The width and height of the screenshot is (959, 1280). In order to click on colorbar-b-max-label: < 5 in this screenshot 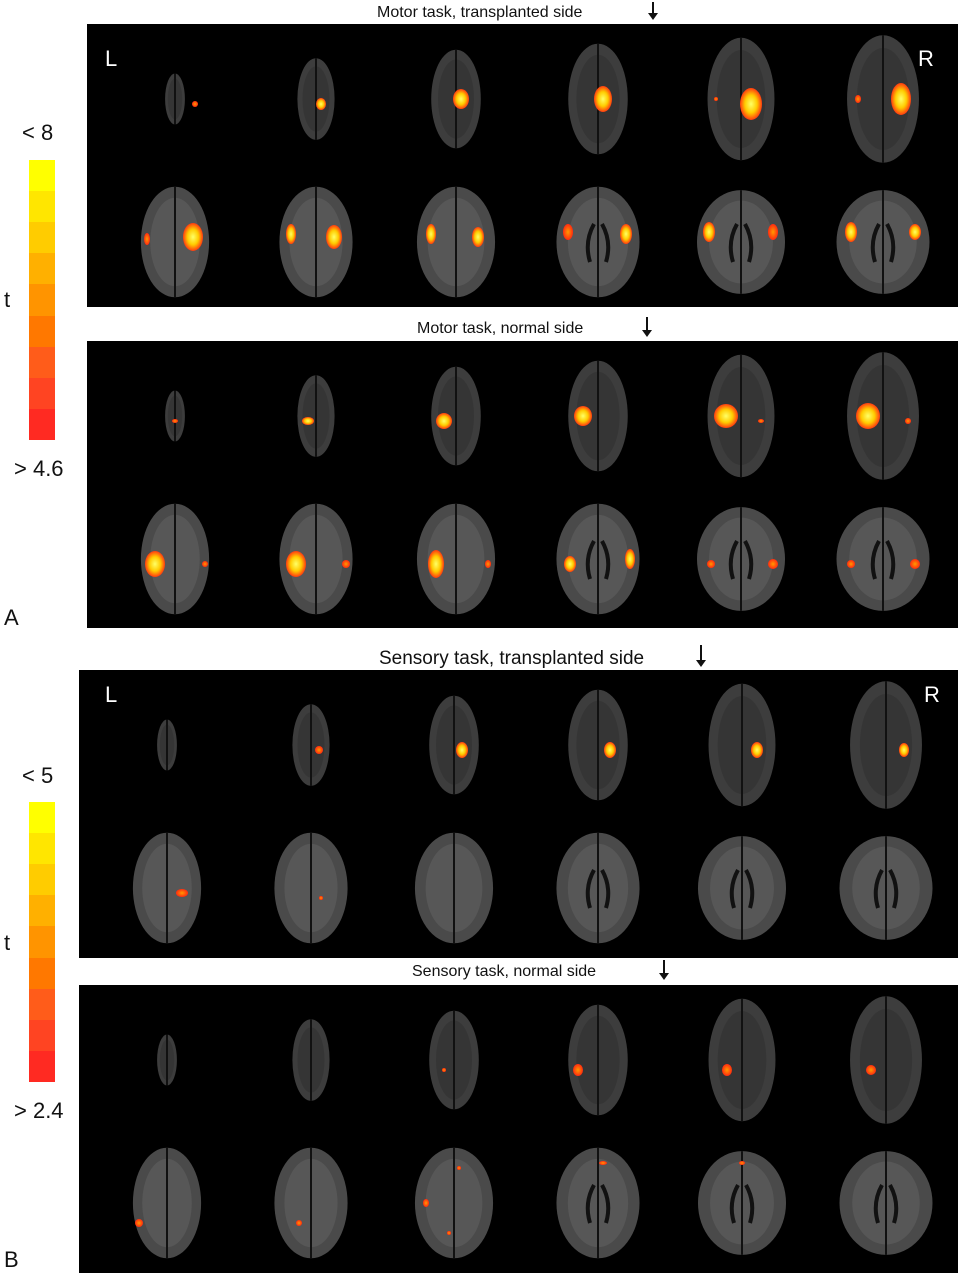, I will do `click(38, 775)`.